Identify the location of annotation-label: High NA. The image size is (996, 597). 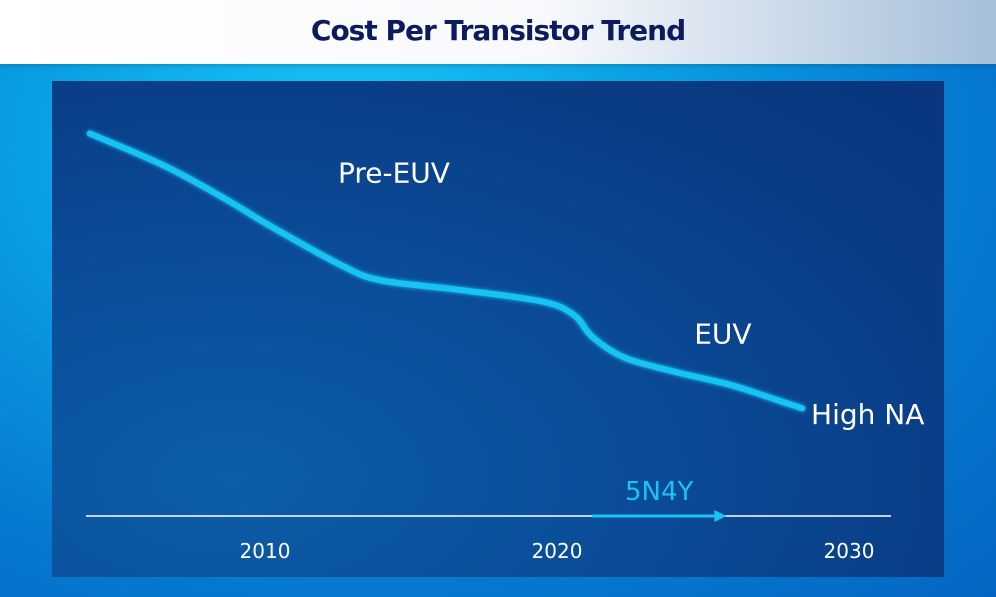
(867, 414).